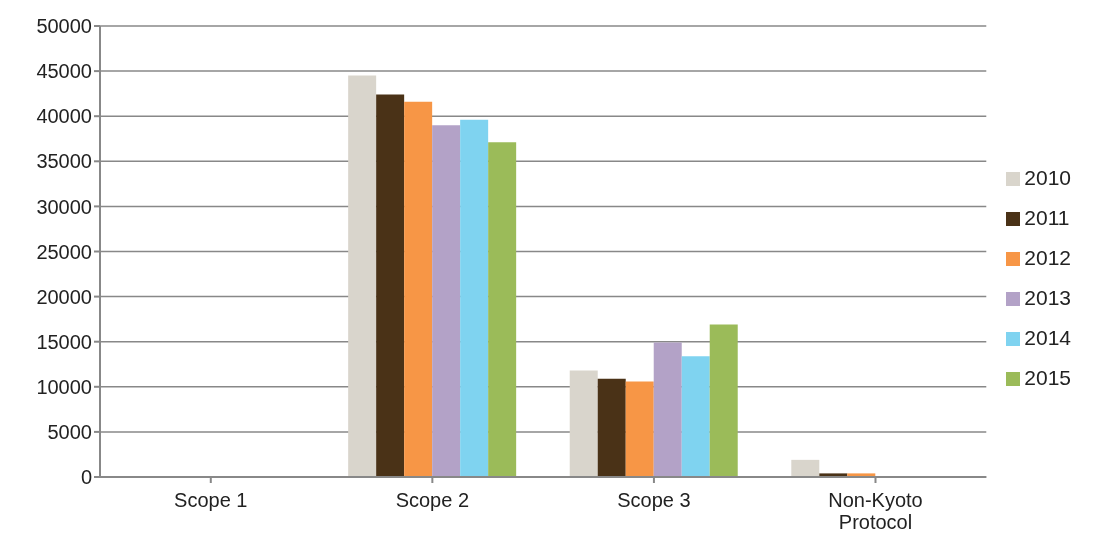  Describe the element at coordinates (64, 296) in the screenshot. I see `y-tick-label: 20000` at that location.